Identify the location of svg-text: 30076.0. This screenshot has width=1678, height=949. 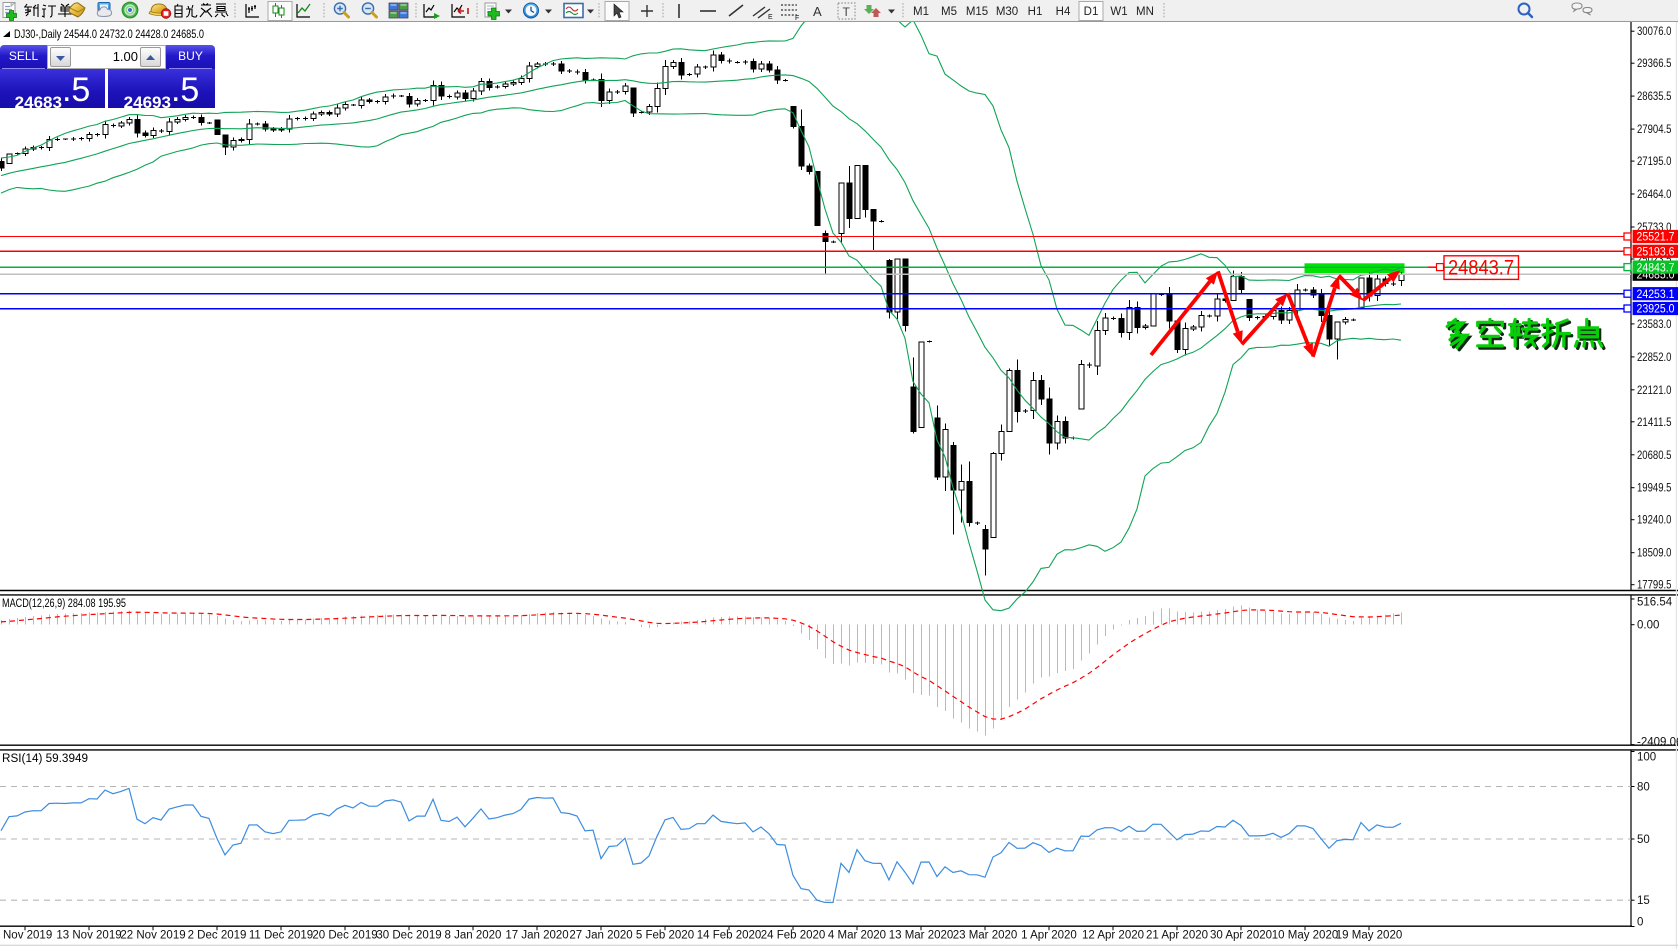
(1654, 32).